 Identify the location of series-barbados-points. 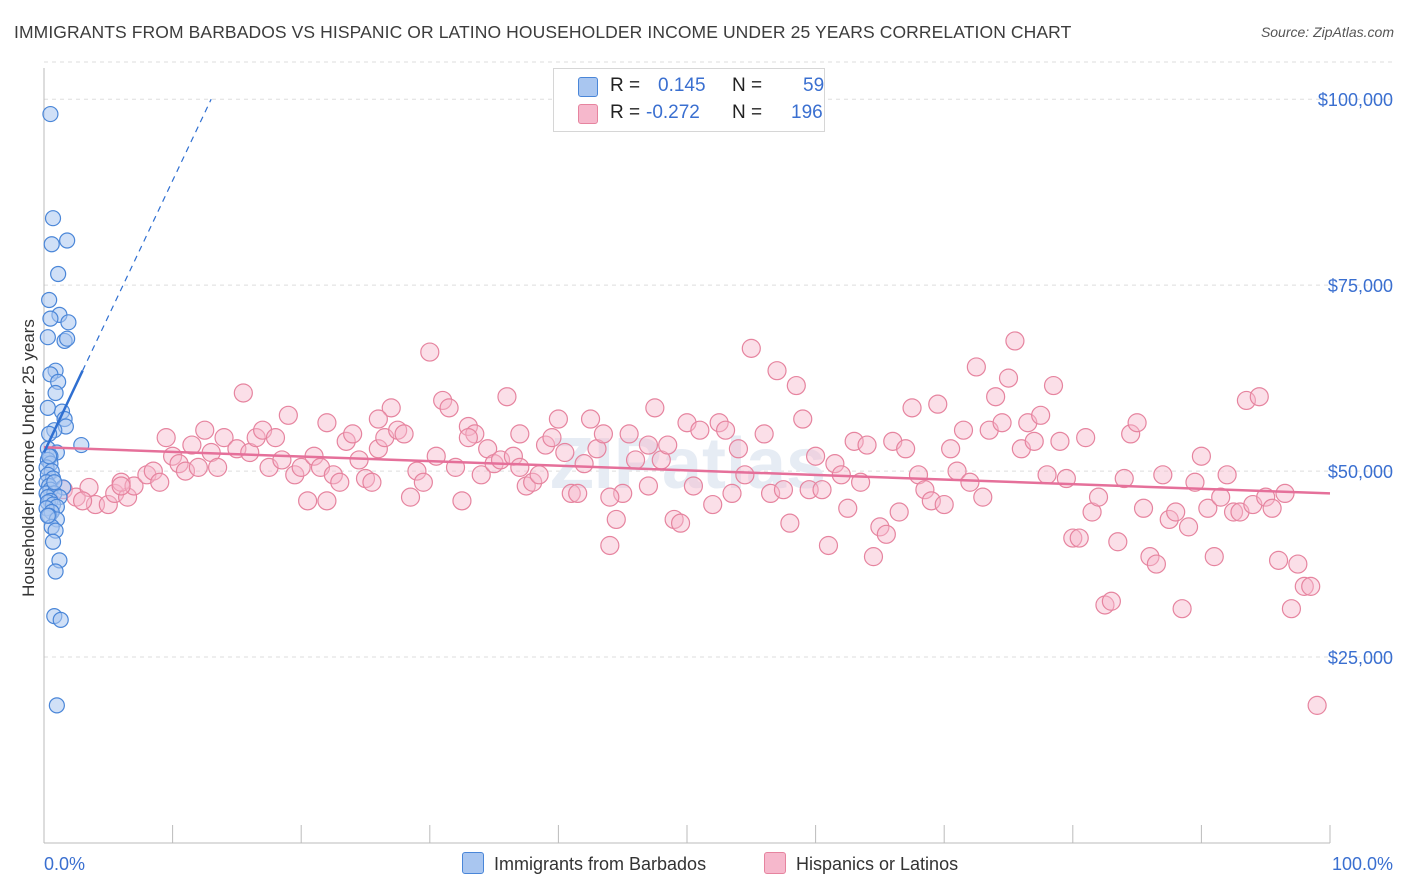
(64, 409).